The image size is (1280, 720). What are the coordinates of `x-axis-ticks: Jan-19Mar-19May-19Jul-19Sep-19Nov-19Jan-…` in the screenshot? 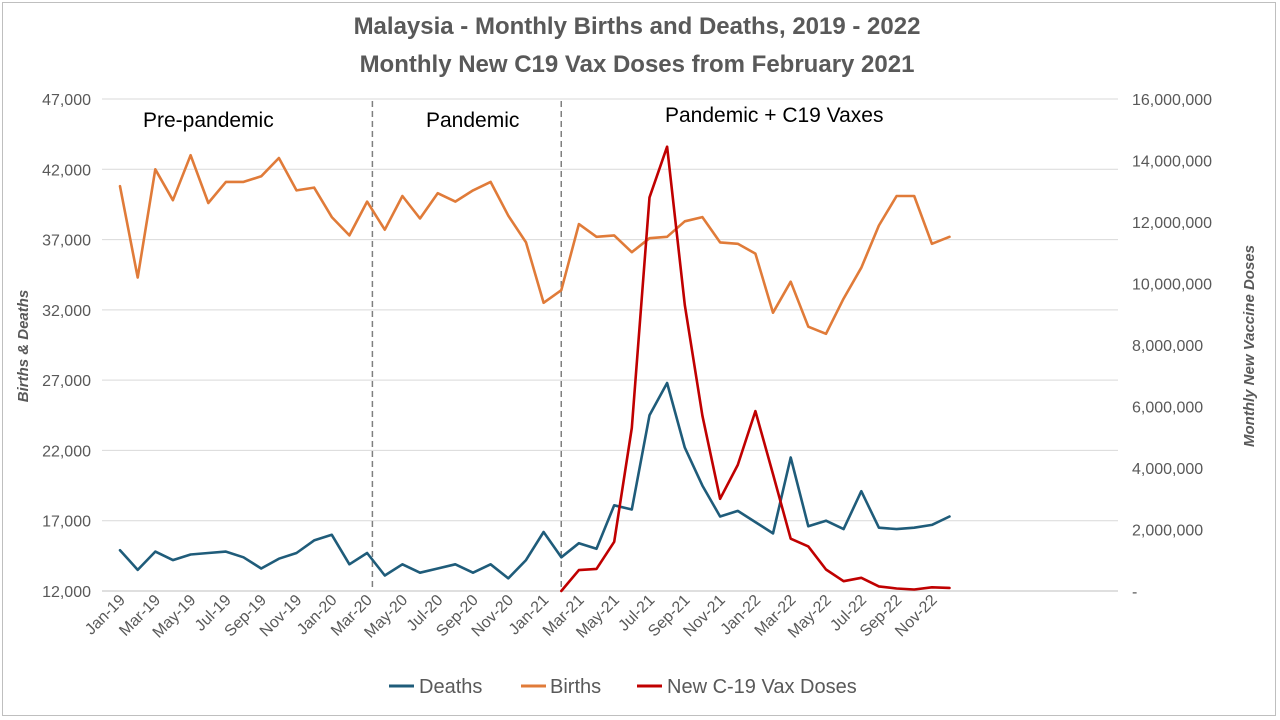 It's located at (511, 617).